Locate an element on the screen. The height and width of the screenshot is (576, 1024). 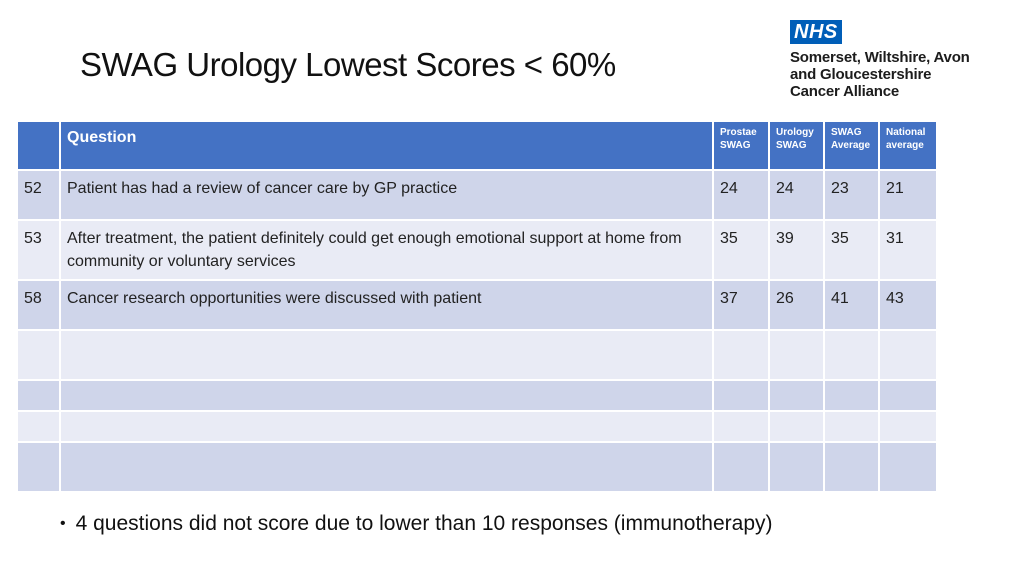
row-prostate-score: 35 is located at coordinates (741, 250).